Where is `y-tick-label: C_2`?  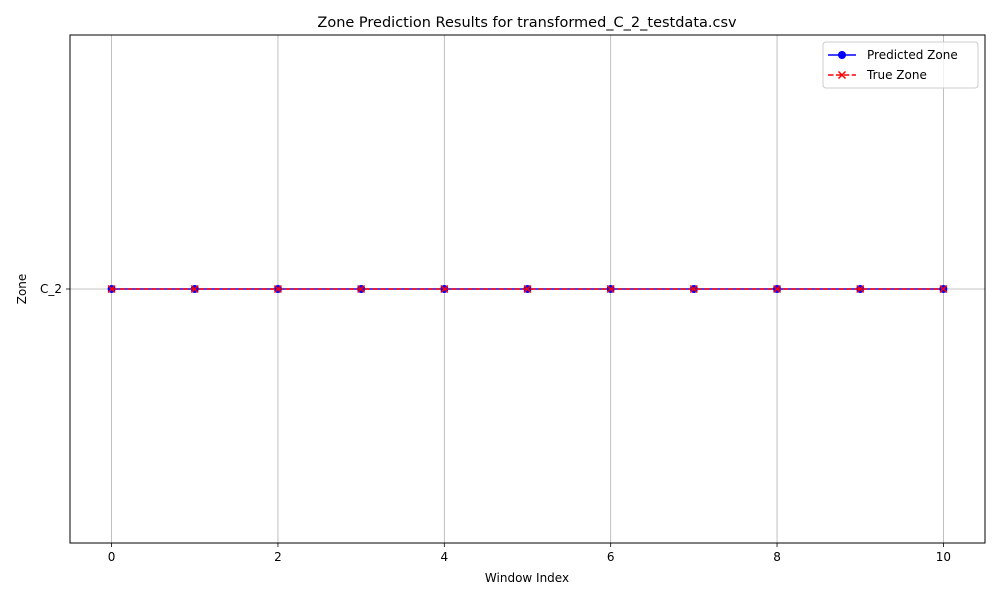 y-tick-label: C_2 is located at coordinates (51, 289).